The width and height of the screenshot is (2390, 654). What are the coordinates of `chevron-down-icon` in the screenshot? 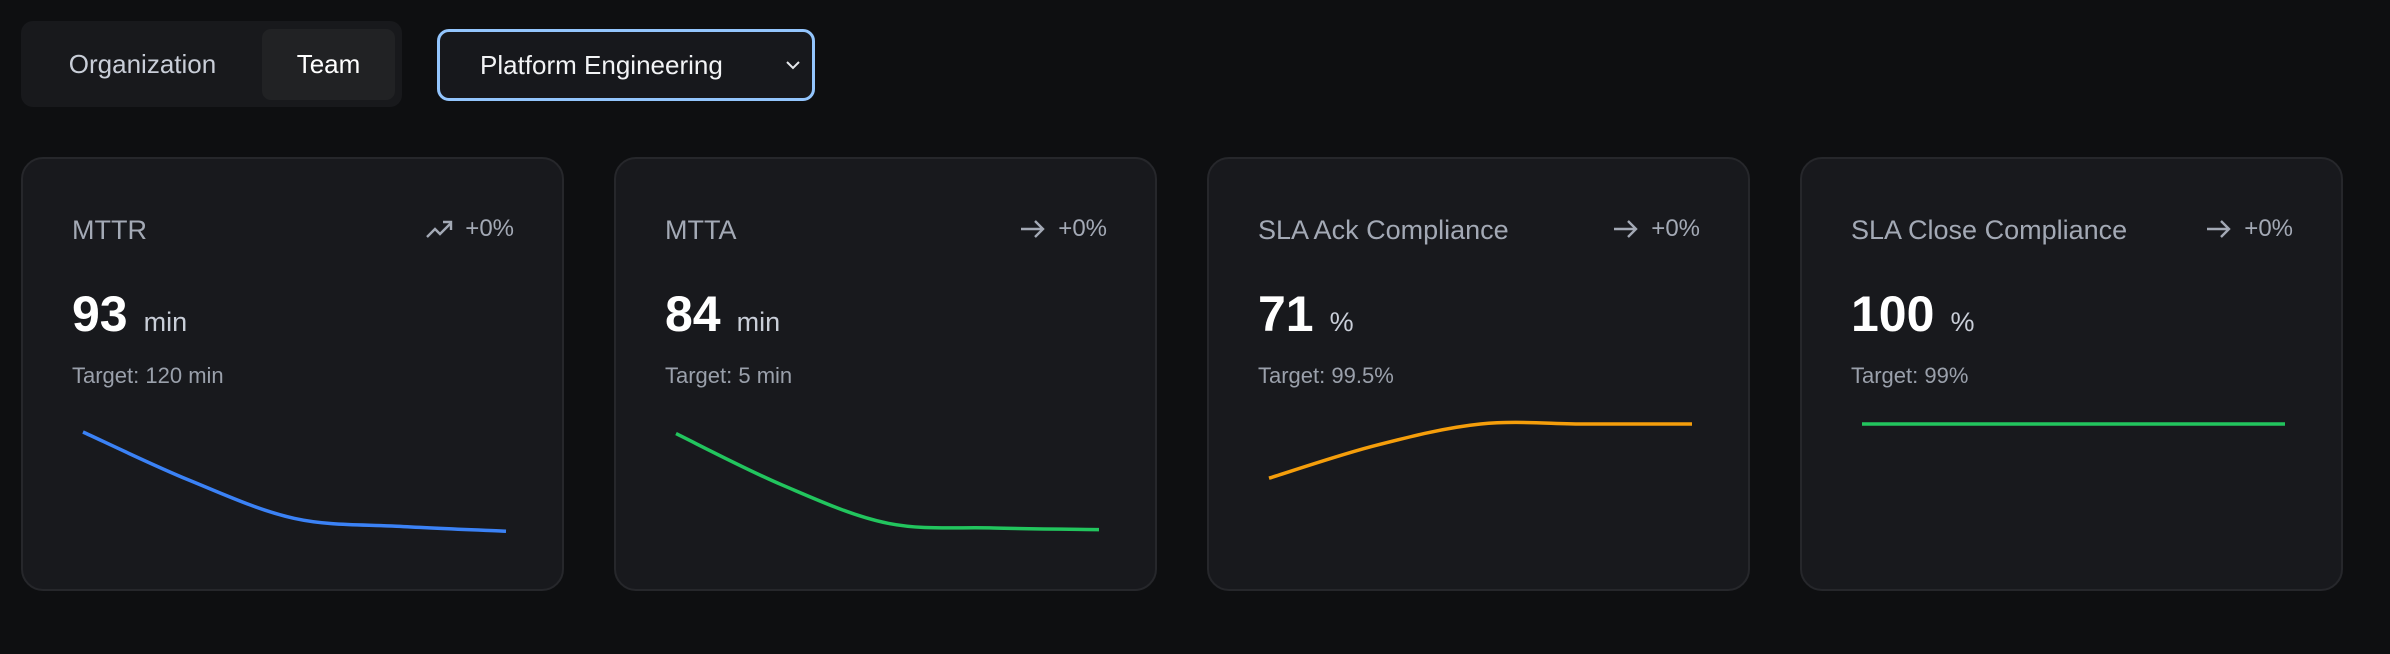 It's located at (793, 65).